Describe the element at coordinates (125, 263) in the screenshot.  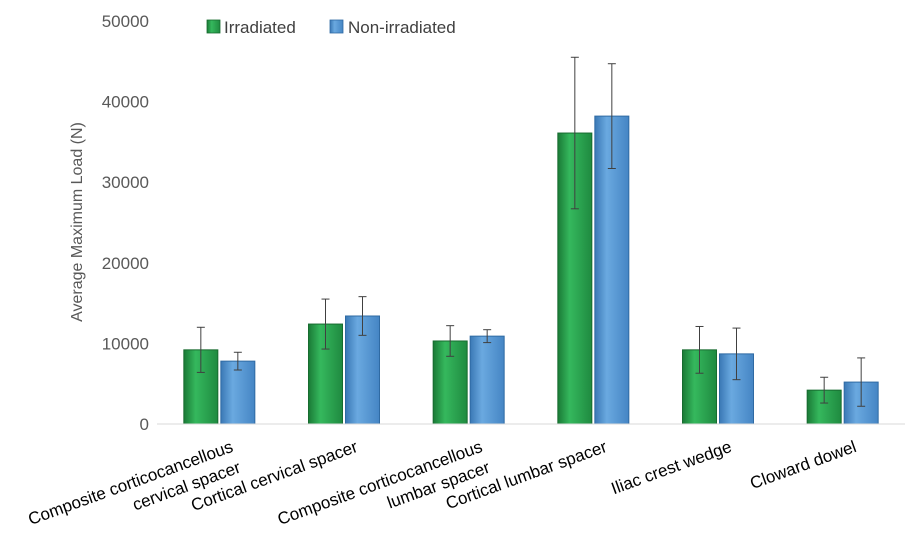
I see `y-tick-label: 20000` at that location.